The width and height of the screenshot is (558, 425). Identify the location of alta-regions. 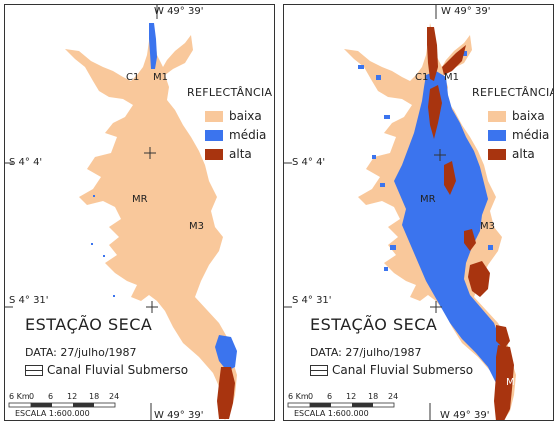
(470, 223).